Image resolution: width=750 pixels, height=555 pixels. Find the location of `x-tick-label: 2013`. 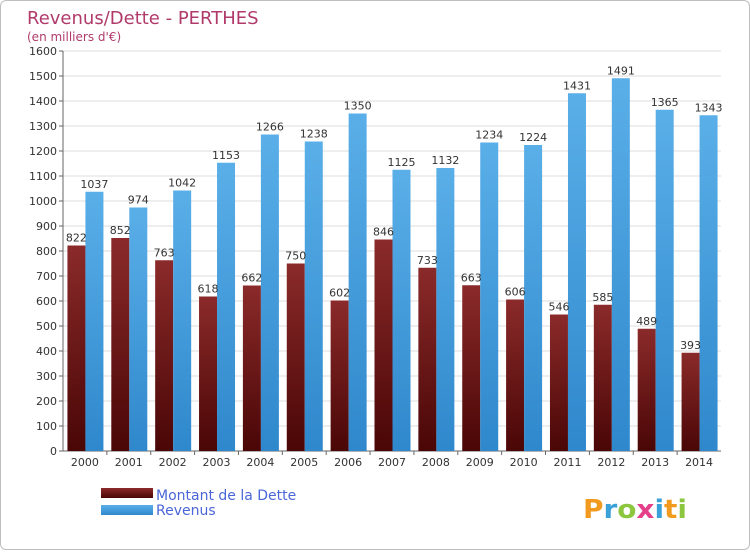

x-tick-label: 2013 is located at coordinates (655, 462).